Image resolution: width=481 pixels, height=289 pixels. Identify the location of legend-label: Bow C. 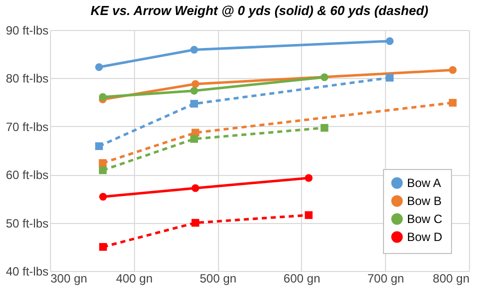
(425, 219).